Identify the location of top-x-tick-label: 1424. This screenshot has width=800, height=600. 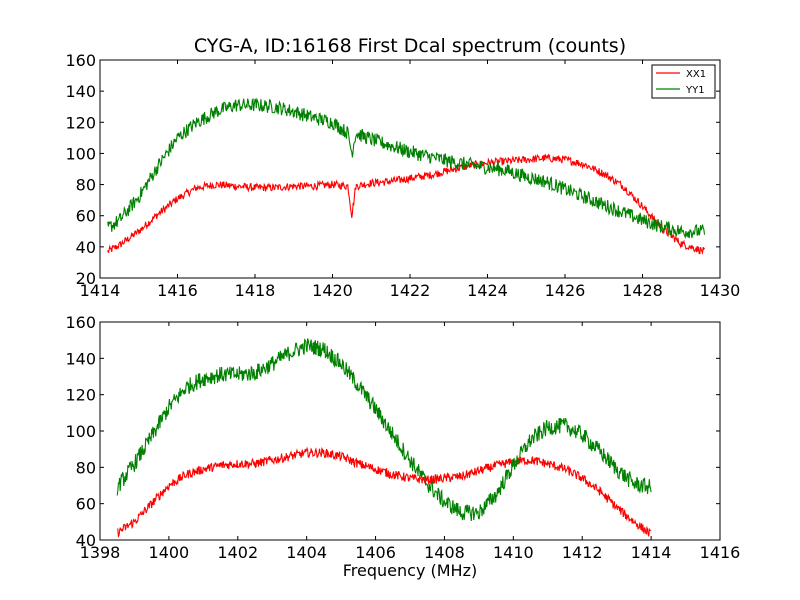
(487, 290).